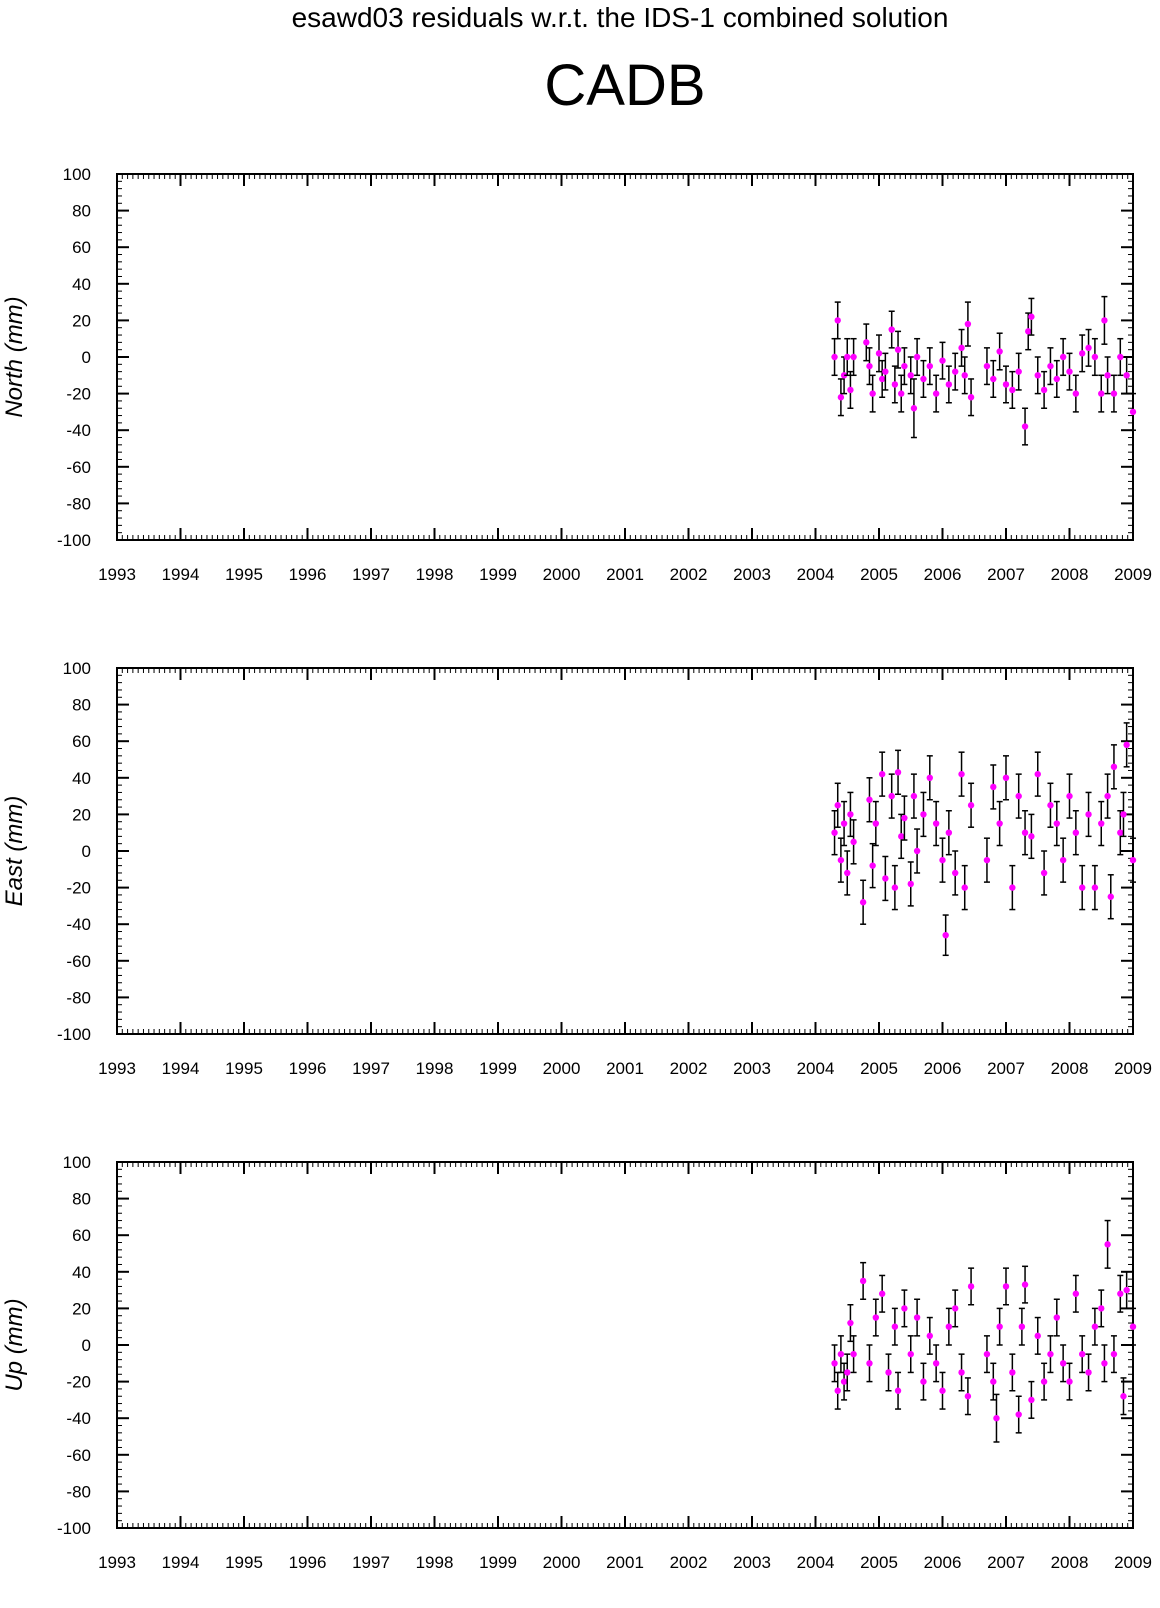 Image resolution: width=1160 pixels, height=1608 pixels. I want to click on x-tick-label: 1994, so click(181, 1562).